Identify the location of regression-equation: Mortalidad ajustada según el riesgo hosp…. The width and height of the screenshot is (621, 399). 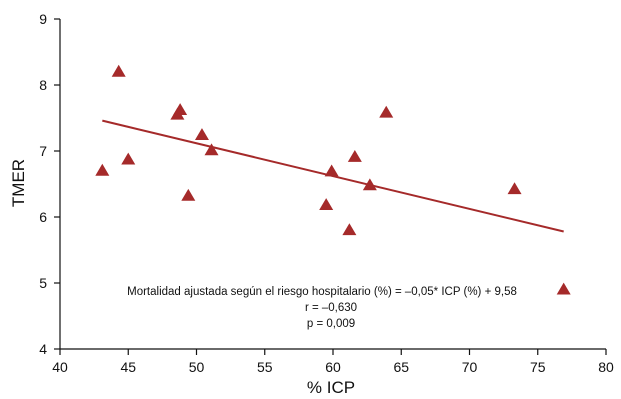
(322, 292).